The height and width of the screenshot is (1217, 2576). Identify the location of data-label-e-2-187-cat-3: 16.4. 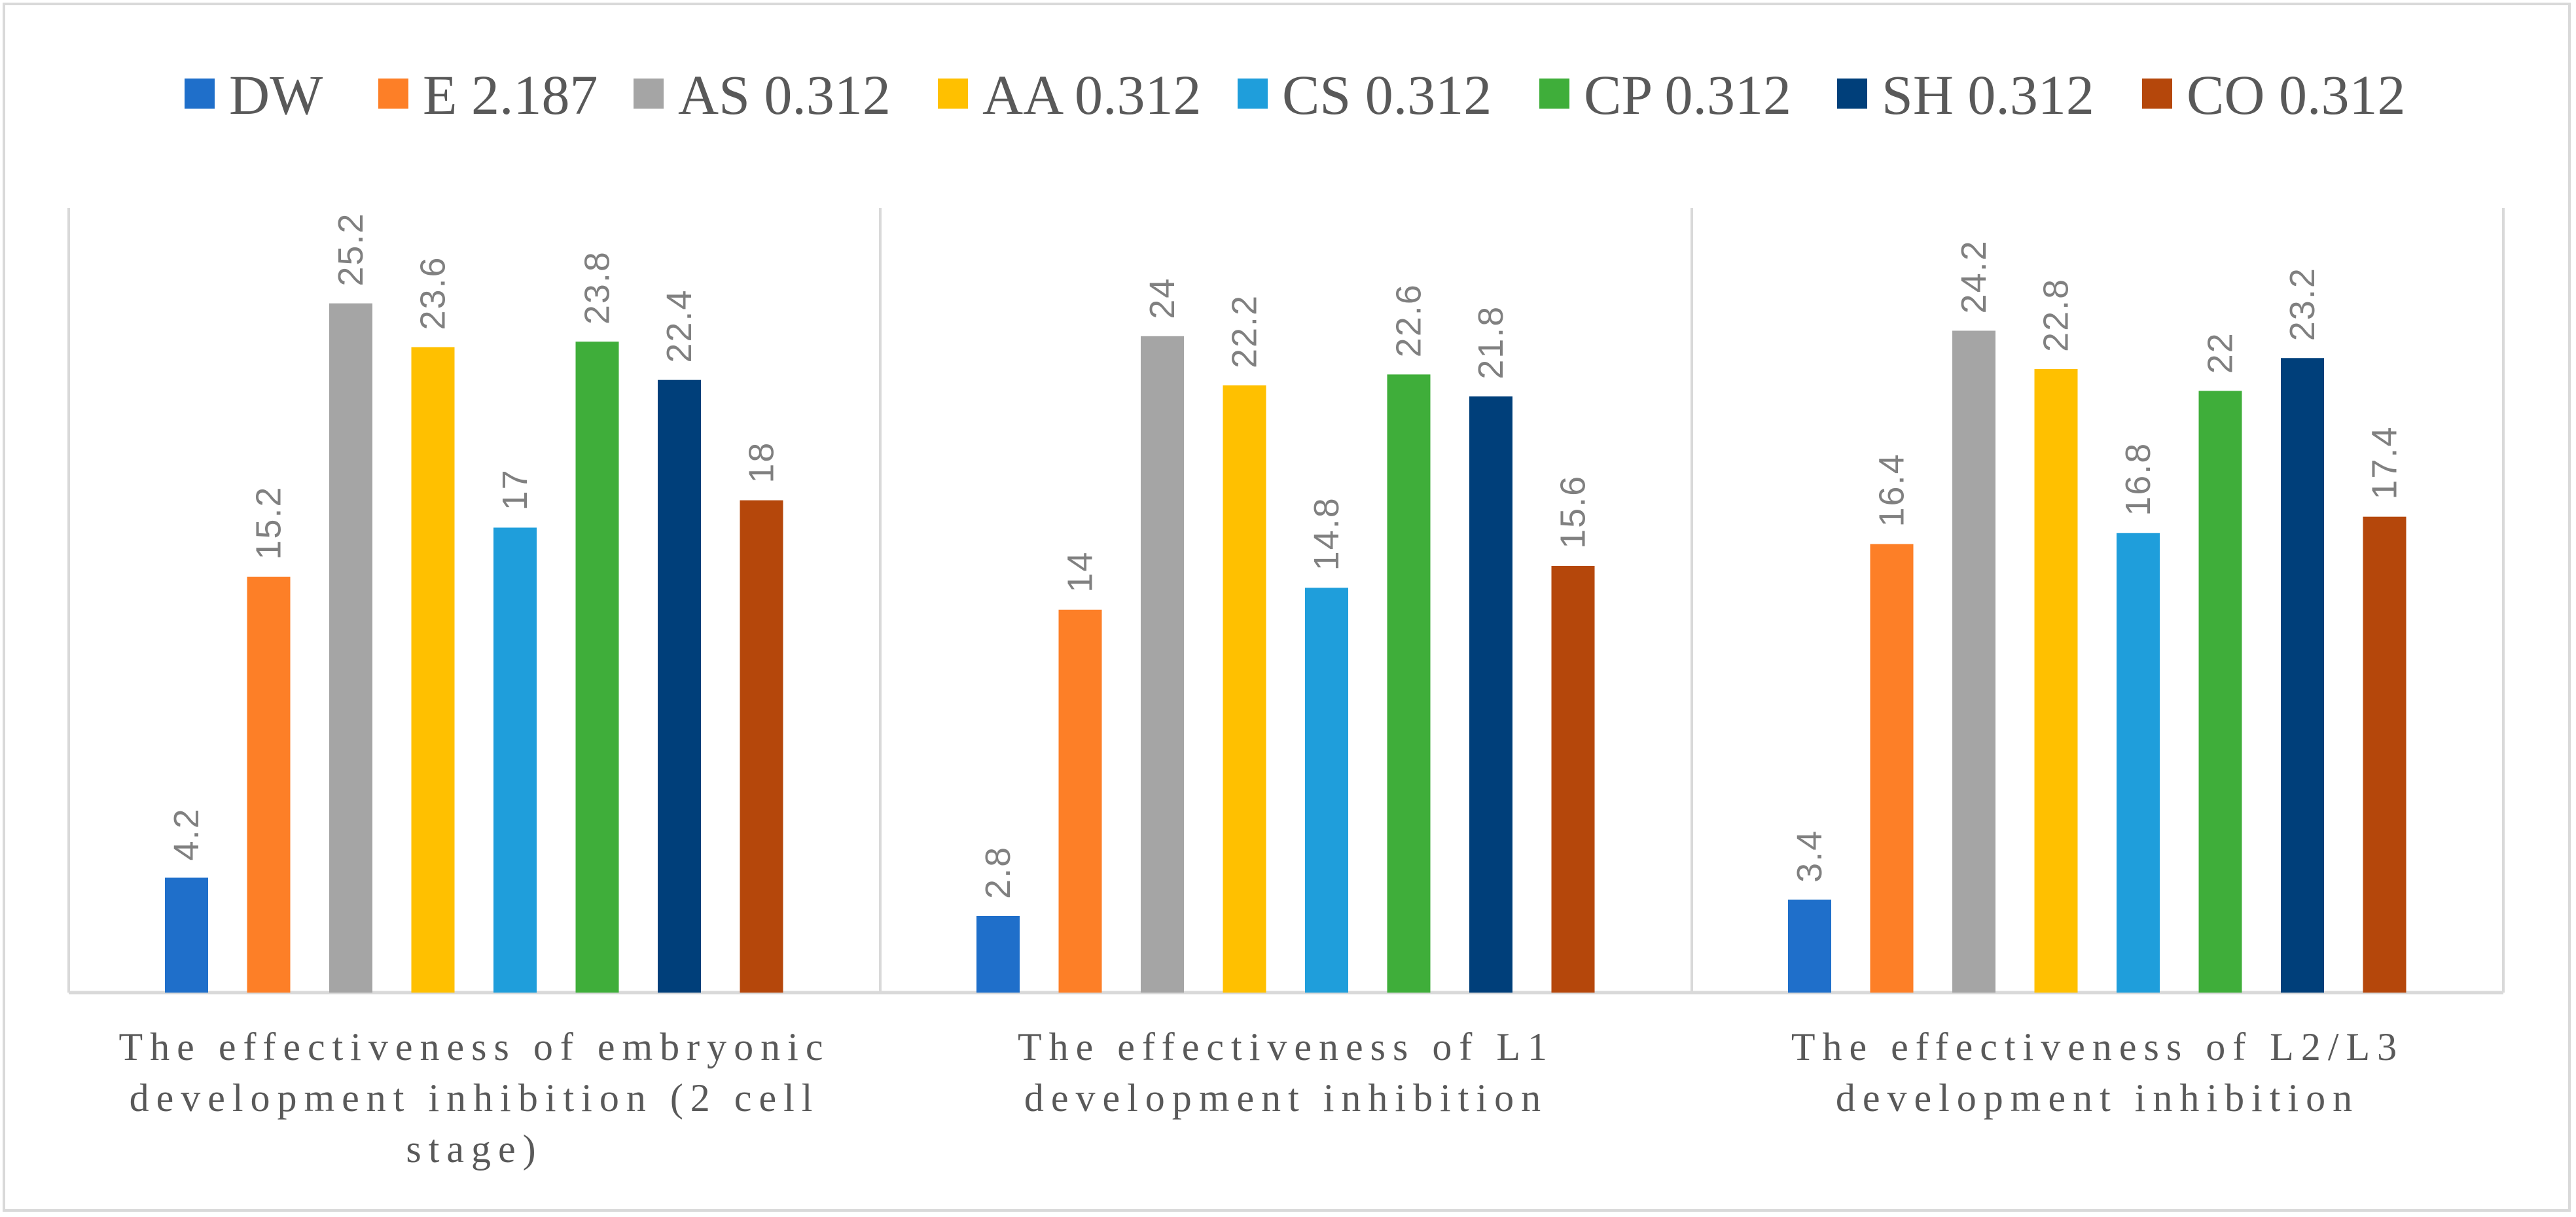
(1892, 490).